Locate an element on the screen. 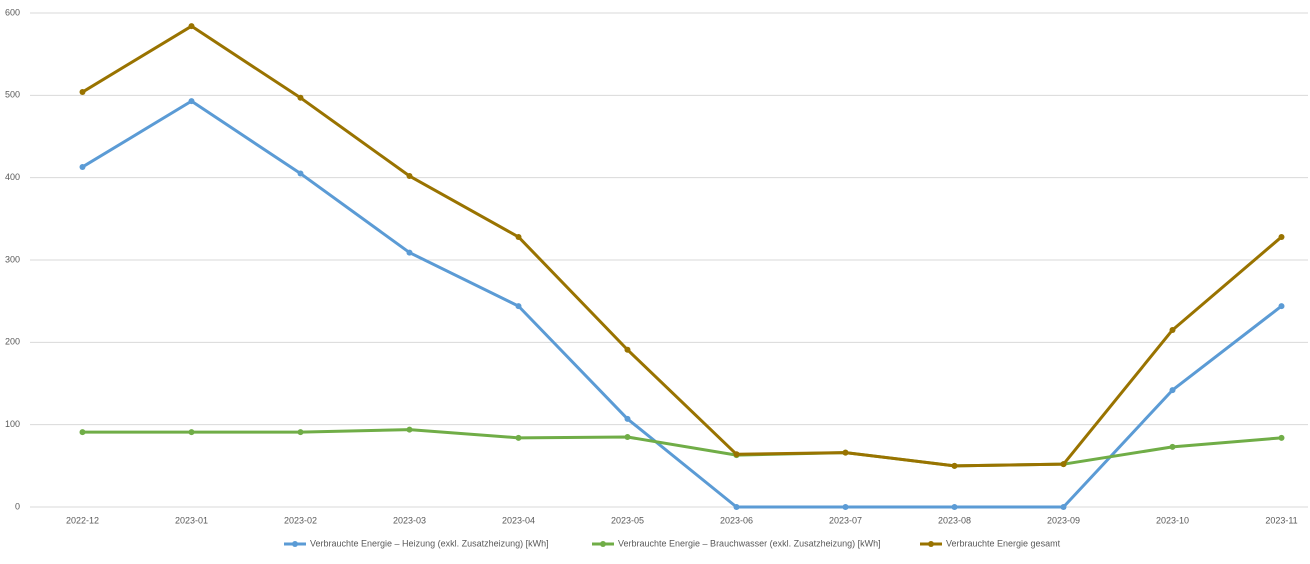  x-tick-label: 2023-07 is located at coordinates (845, 520).